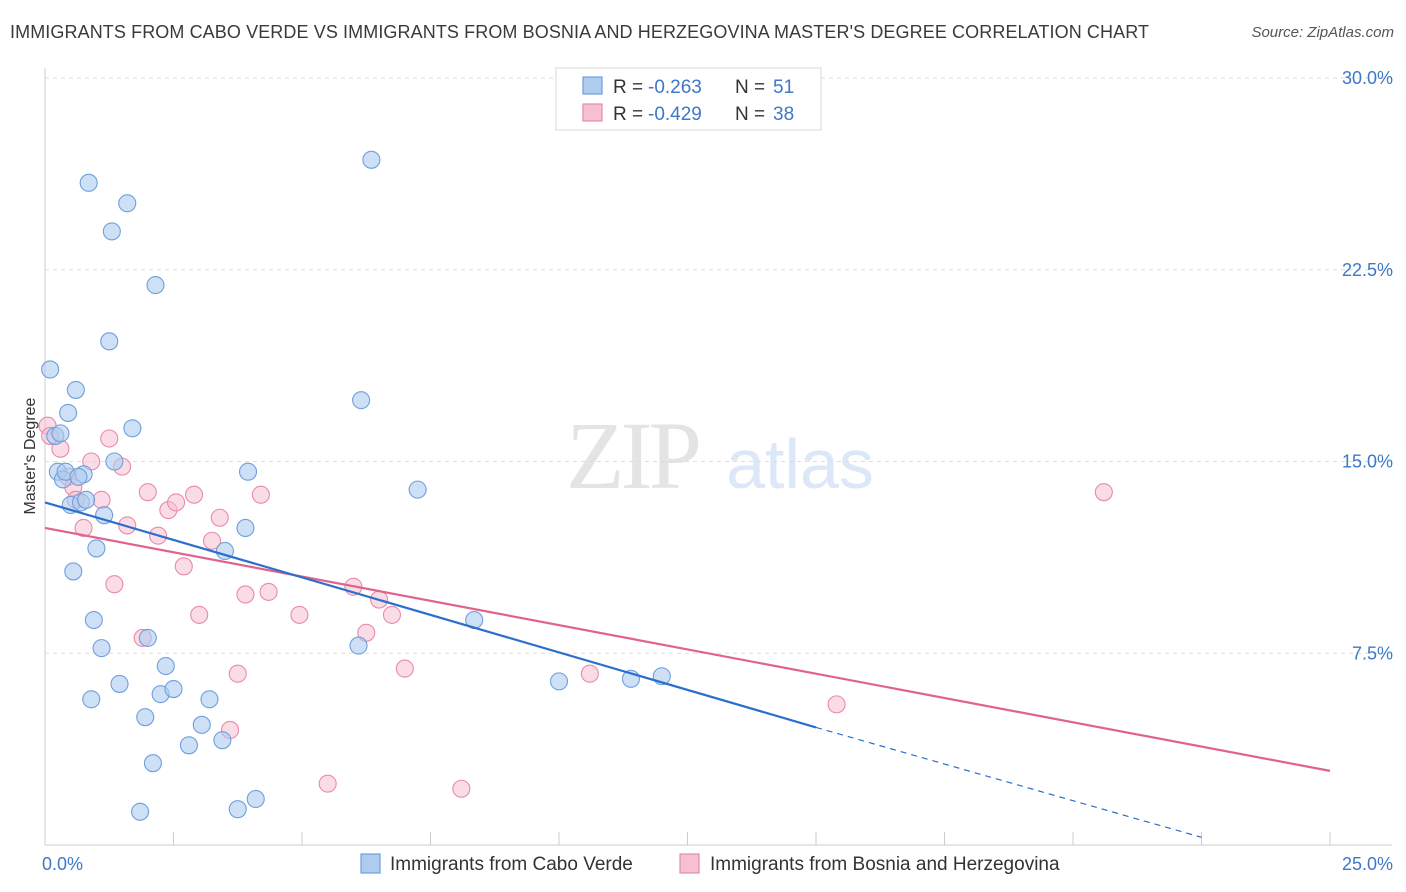 The width and height of the screenshot is (1406, 892). I want to click on y-tick-label-0: 7.5%, so click(1372, 653).